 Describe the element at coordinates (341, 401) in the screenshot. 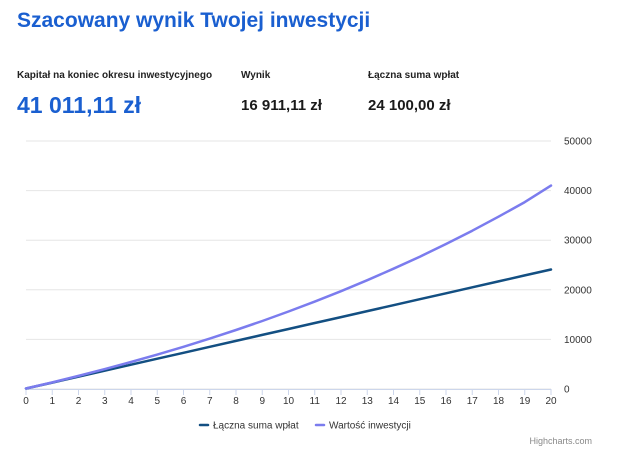

I see `x-tick-label: 12` at that location.